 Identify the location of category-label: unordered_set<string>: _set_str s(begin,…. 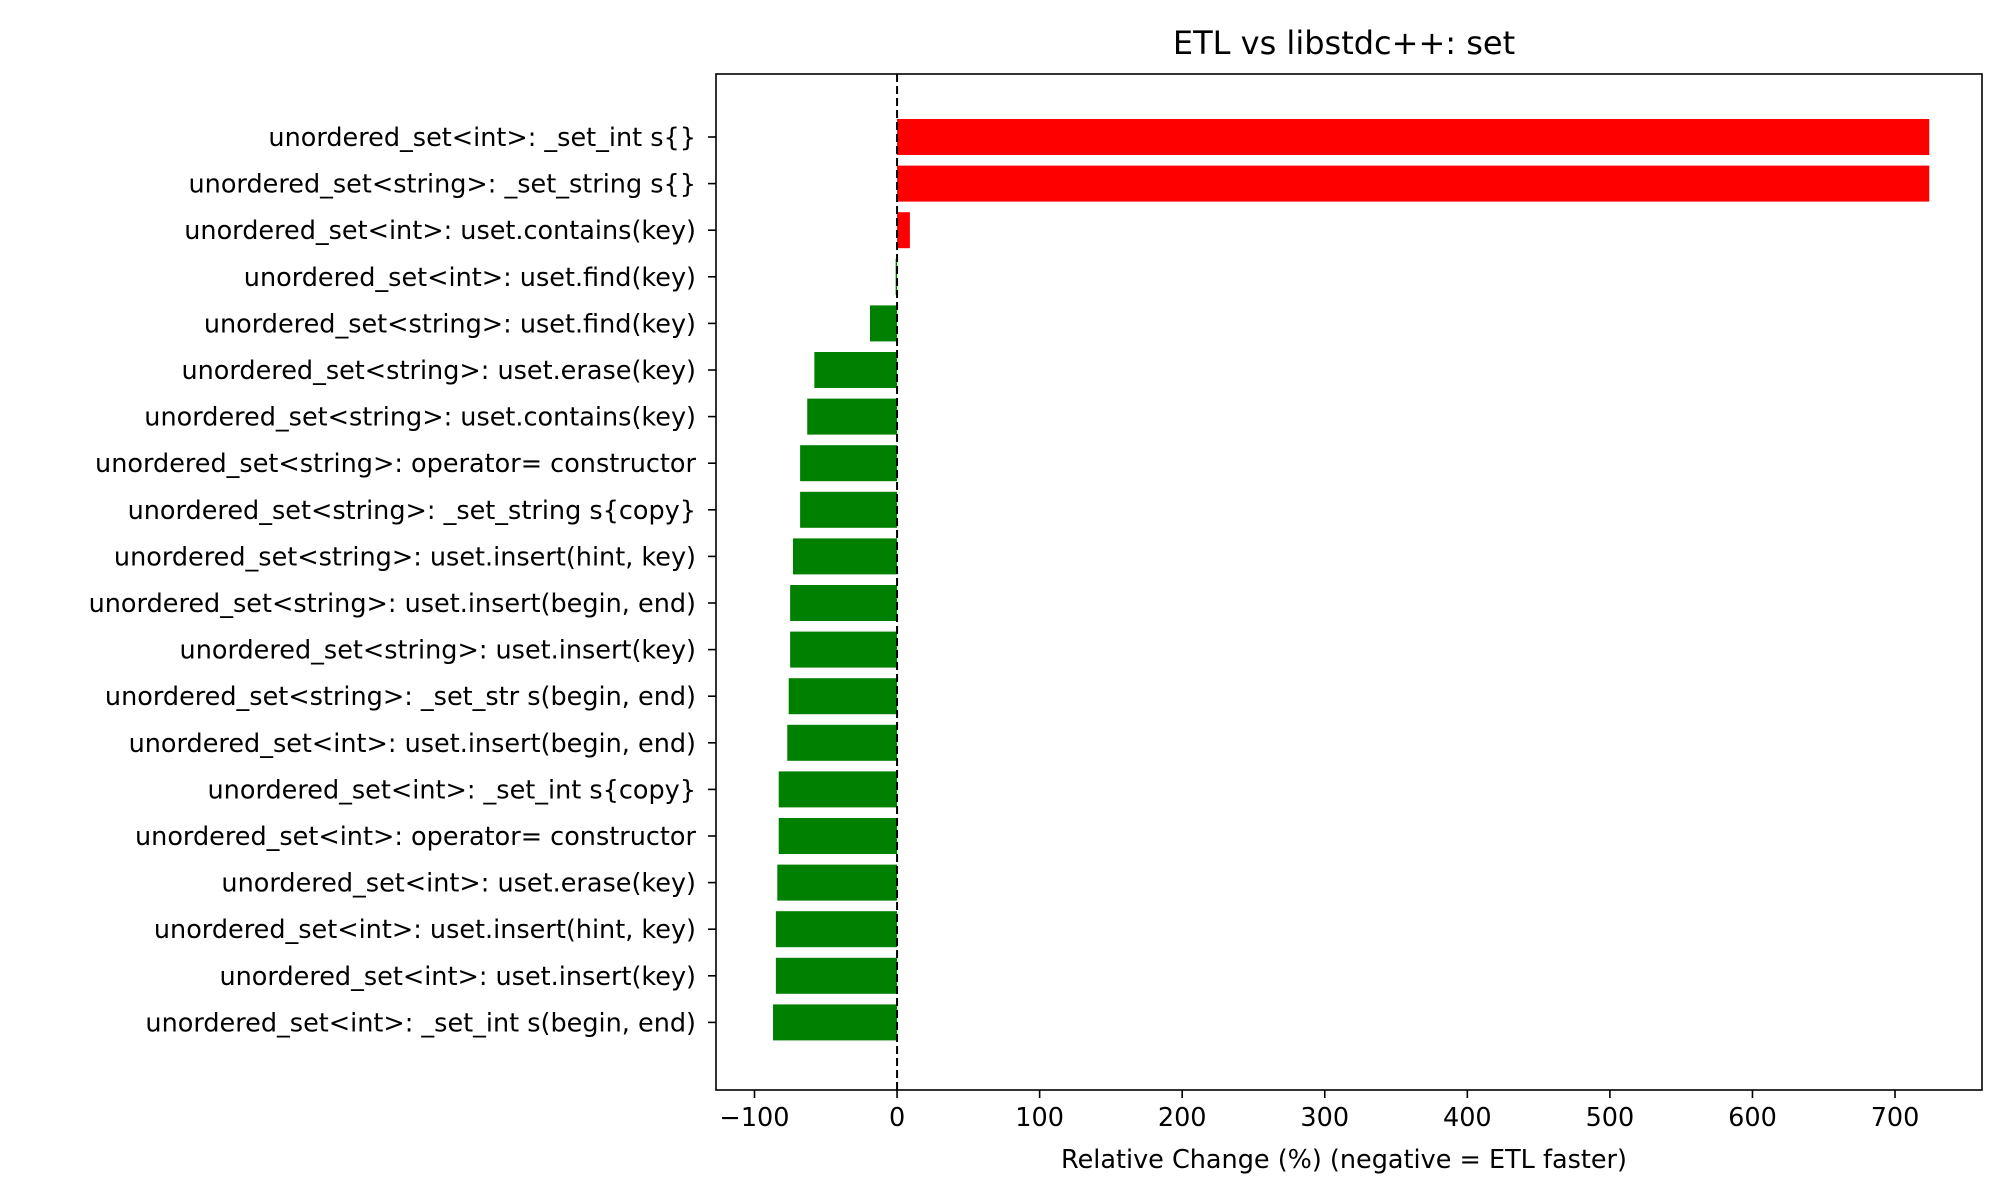
(400, 697).